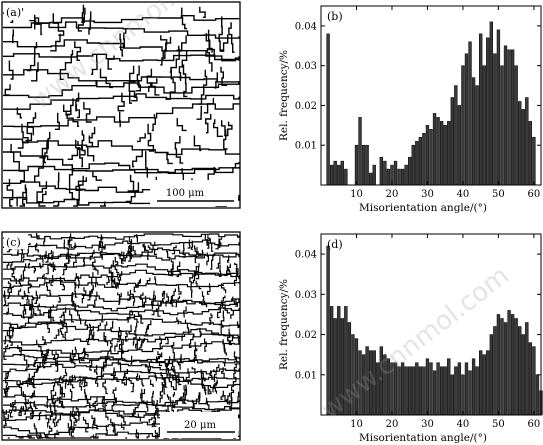 The height and width of the screenshot is (445, 543). What do you see at coordinates (306, 106) in the screenshot?
I see `y-tick-label: 0.02` at bounding box center [306, 106].